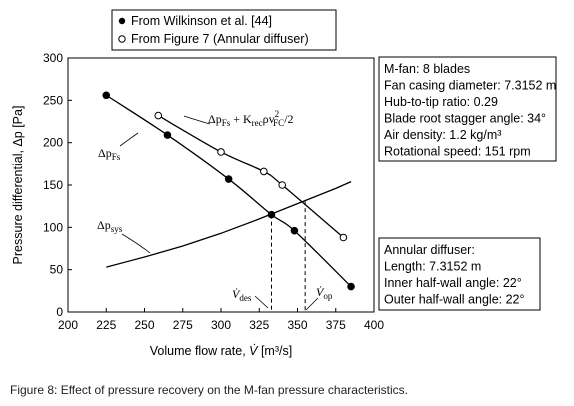 This screenshot has width=574, height=406. What do you see at coordinates (297, 325) in the screenshot?
I see `x-tick-label: 350` at bounding box center [297, 325].